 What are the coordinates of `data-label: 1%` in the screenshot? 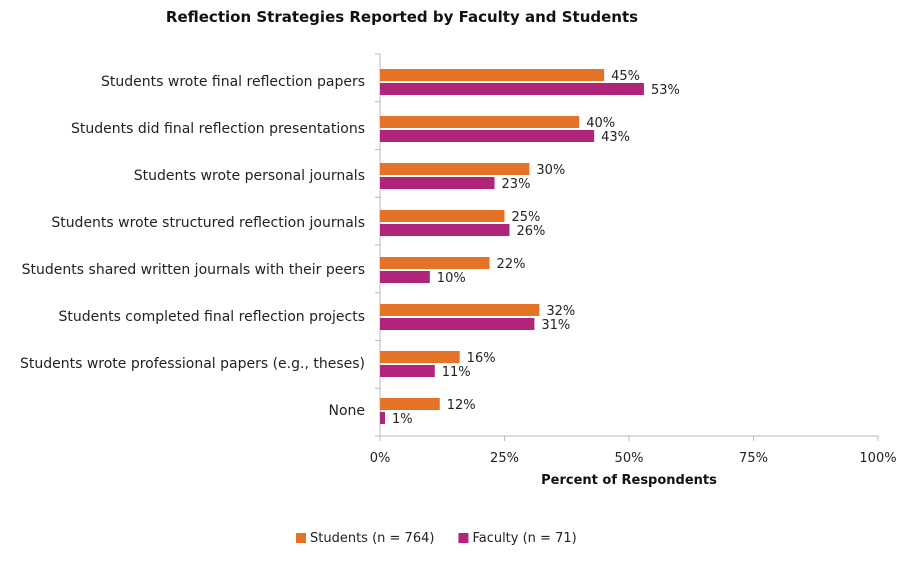 It's located at (402, 419).